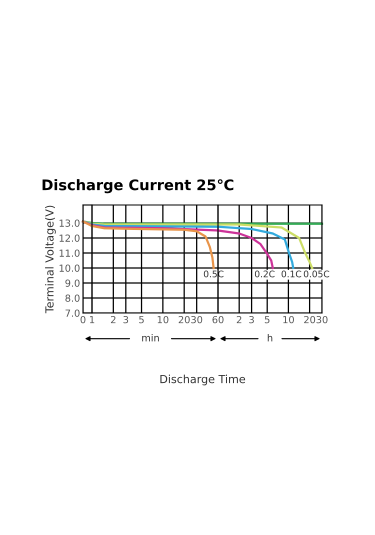 The image size is (375, 535). Describe the element at coordinates (72, 298) in the screenshot. I see `y-tick-label: 8.0` at that location.